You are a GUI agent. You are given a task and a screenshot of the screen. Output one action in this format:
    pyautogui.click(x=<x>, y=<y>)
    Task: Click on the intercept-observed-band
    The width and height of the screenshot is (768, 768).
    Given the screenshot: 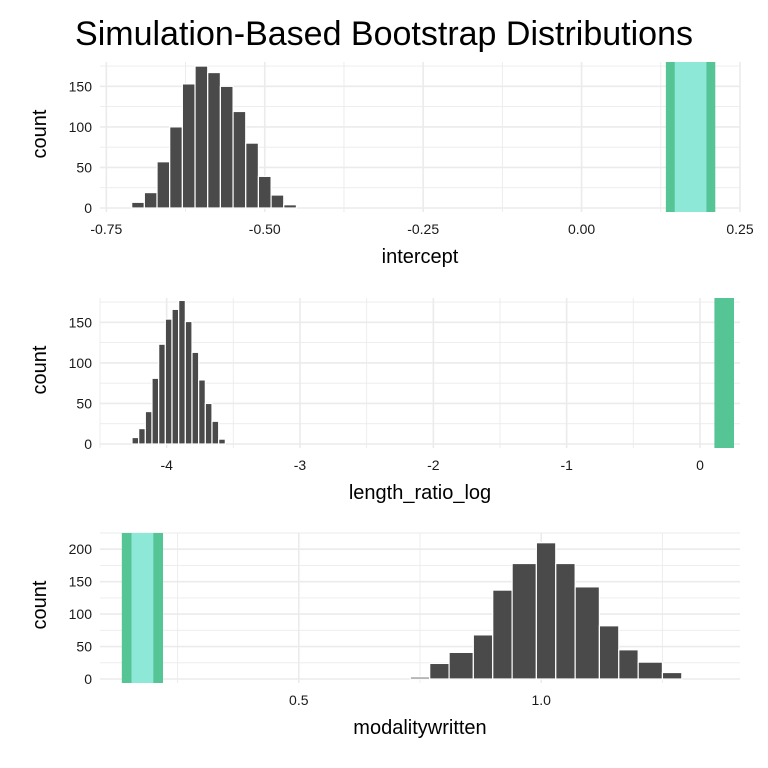 What is the action you would take?
    pyautogui.click(x=690, y=137)
    